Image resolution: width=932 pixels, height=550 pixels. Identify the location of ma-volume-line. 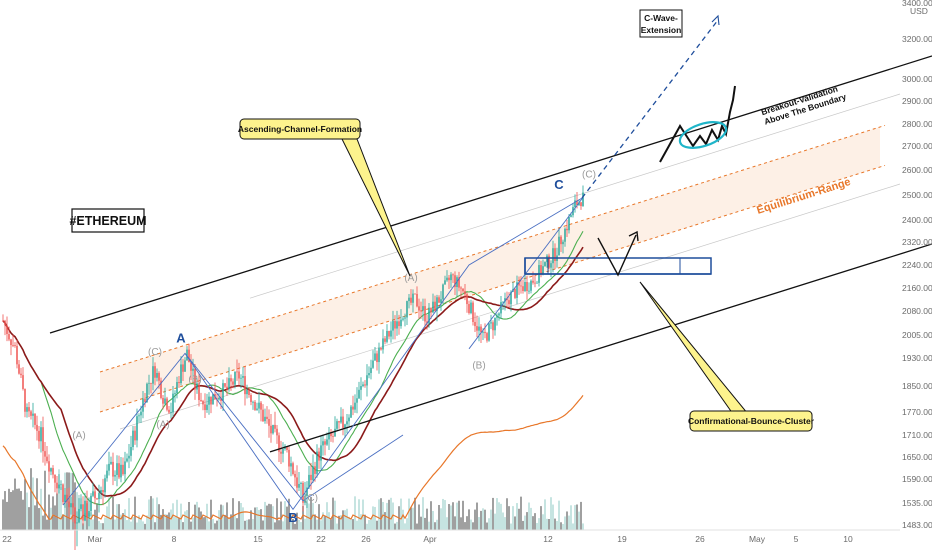
(293, 458).